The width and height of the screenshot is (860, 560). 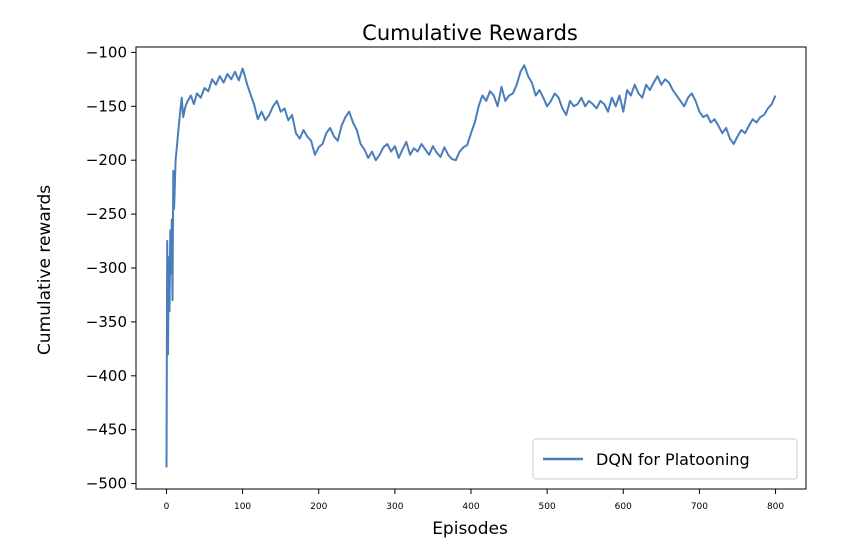 What do you see at coordinates (547, 507) in the screenshot?
I see `x-tick-label: 500` at bounding box center [547, 507].